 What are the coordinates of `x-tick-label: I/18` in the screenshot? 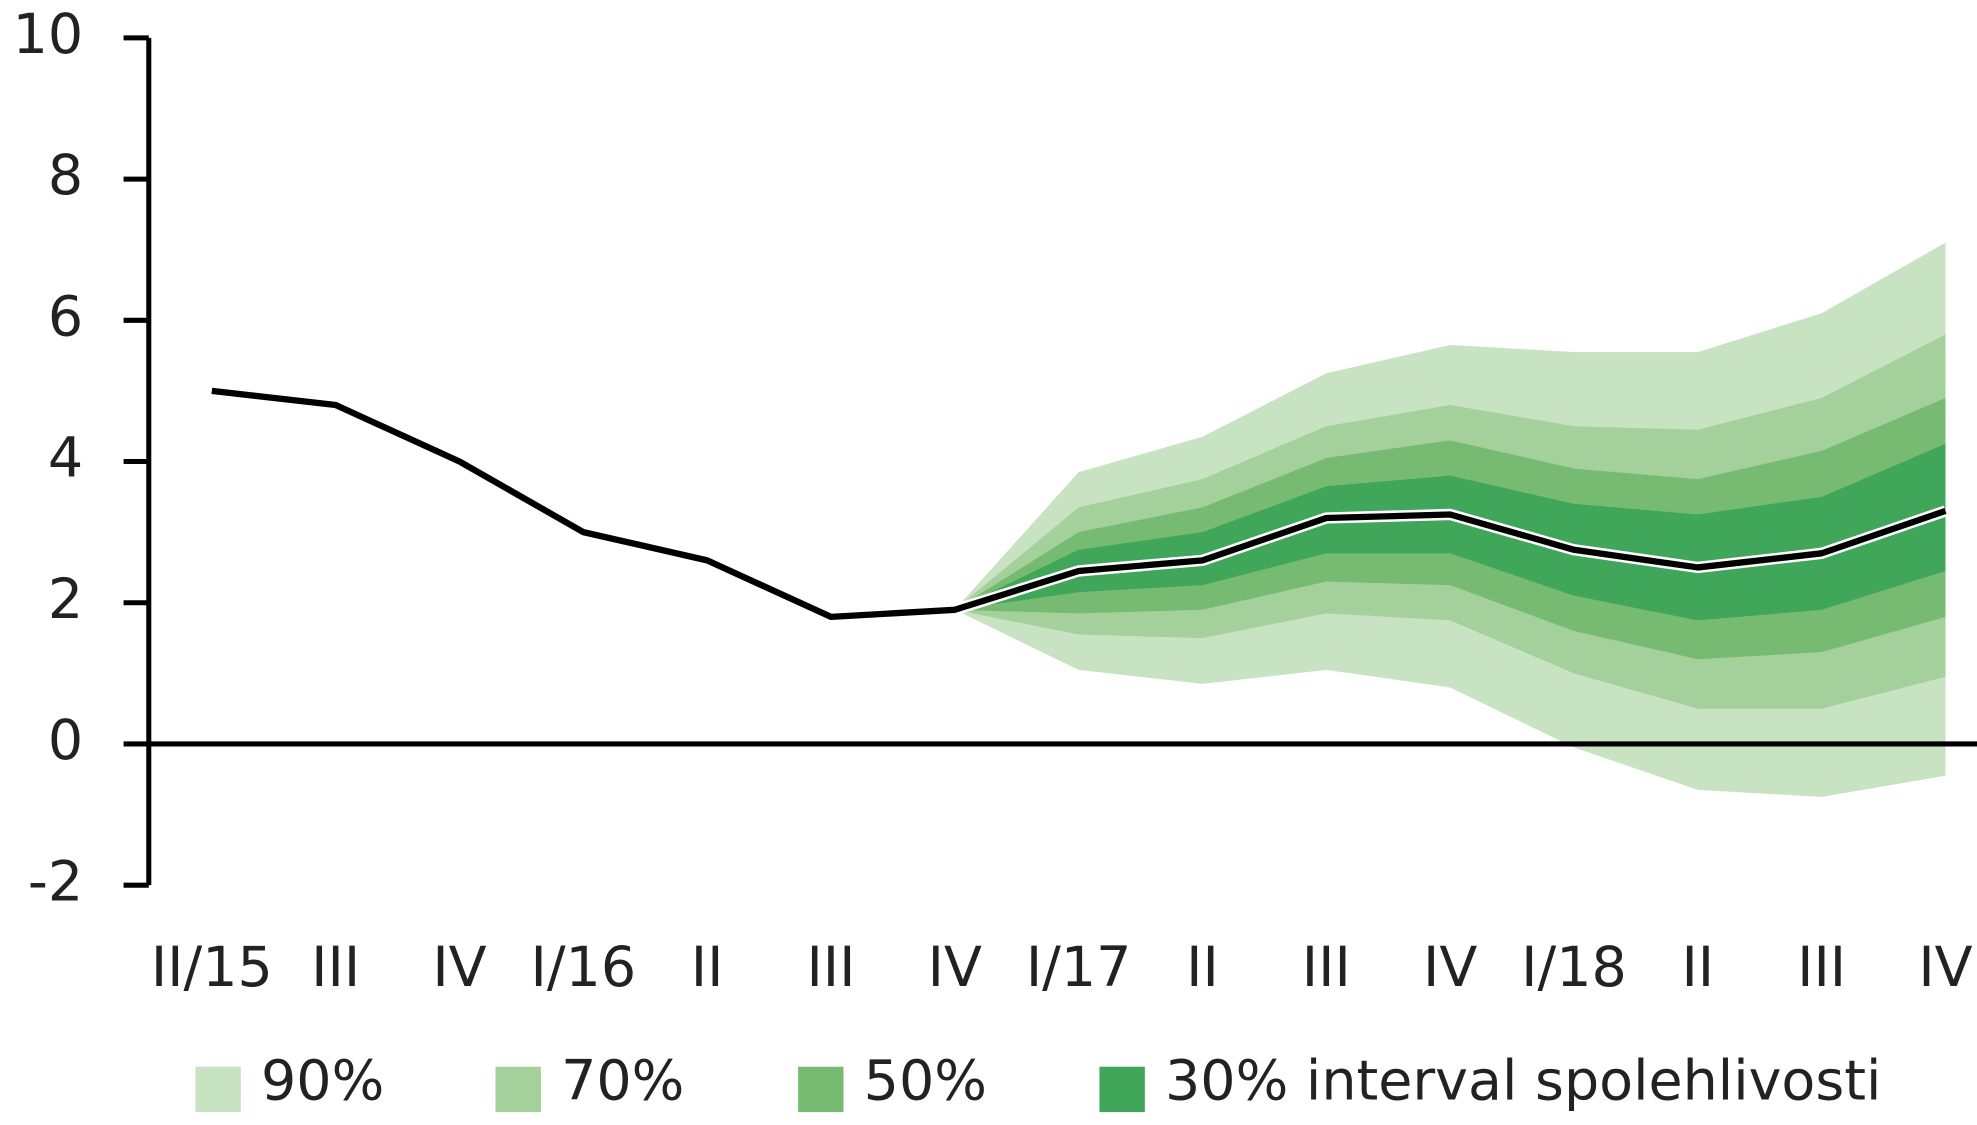 It's located at (1574, 968).